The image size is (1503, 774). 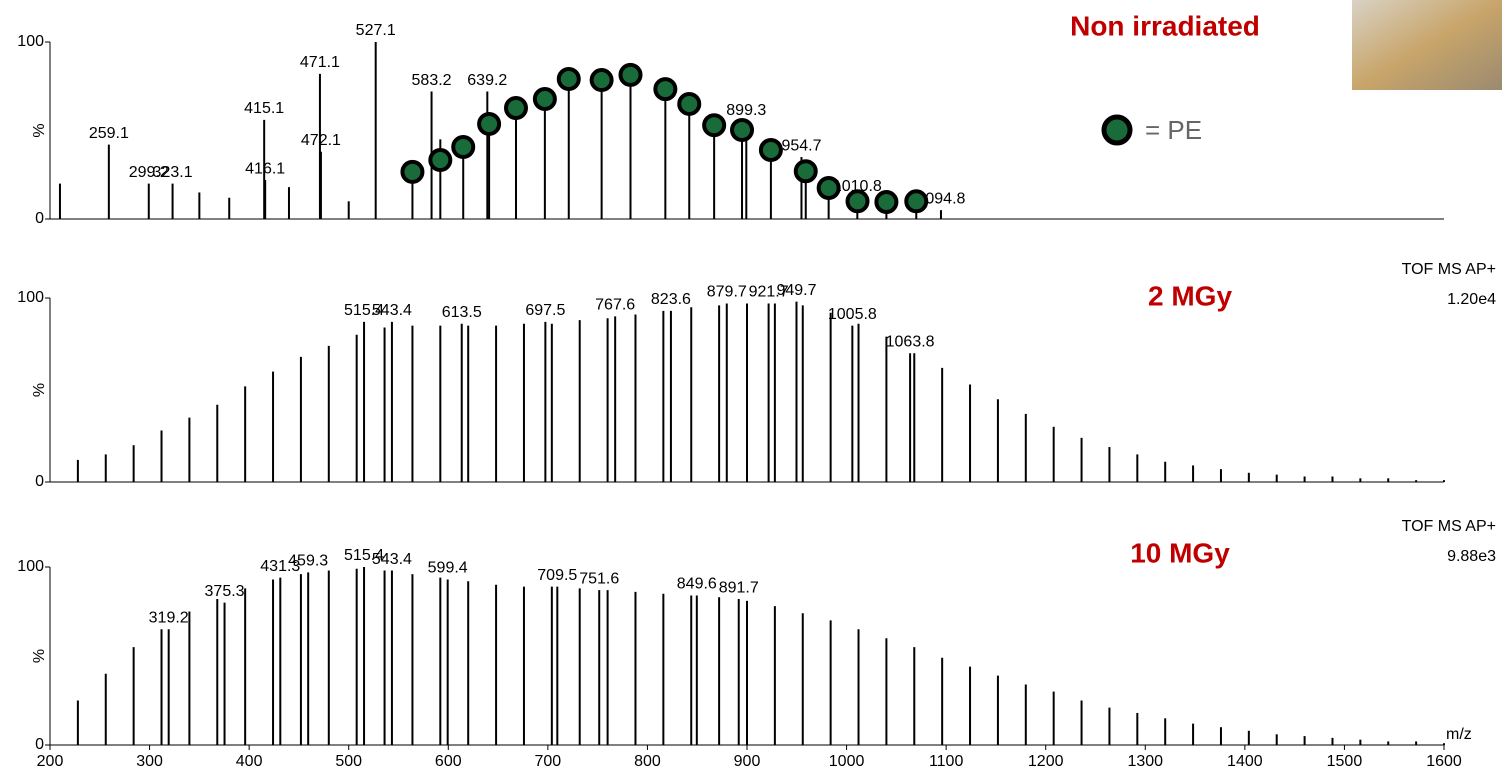 I want to click on peak-label: 697.5, so click(x=545, y=310).